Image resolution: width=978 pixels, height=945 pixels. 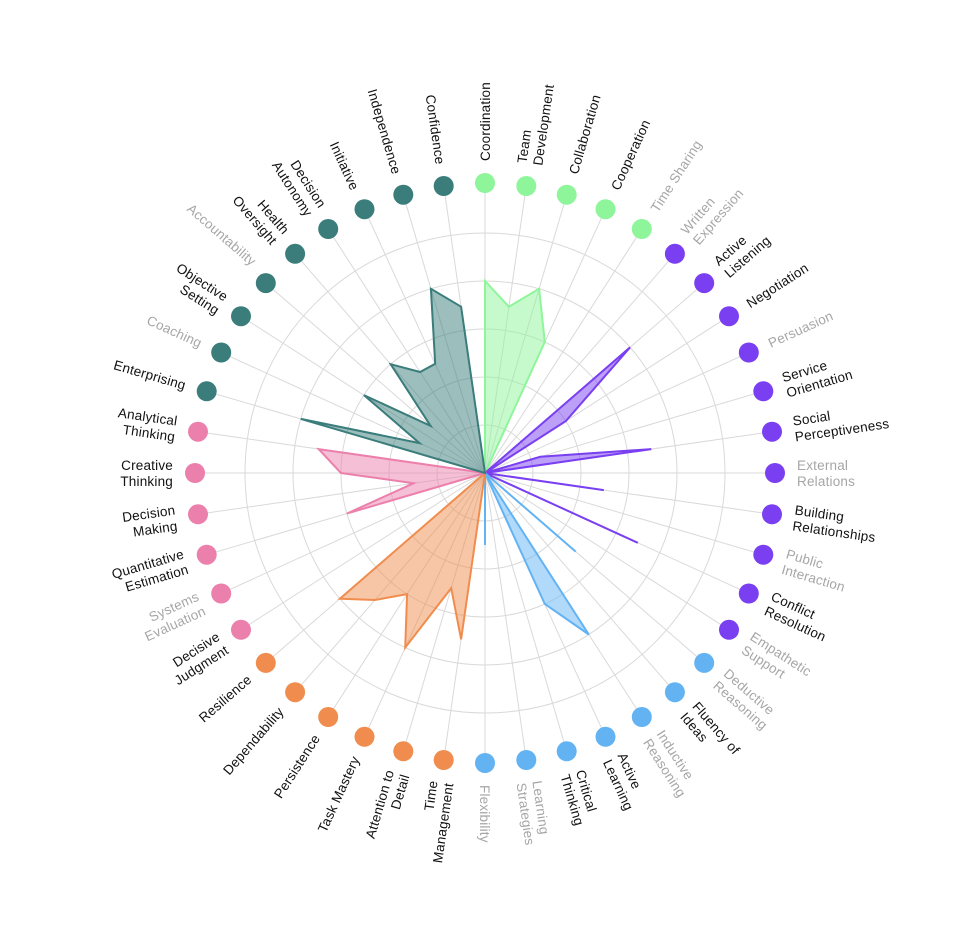 I want to click on axis-label-initiative: Initiative, so click(x=344, y=165).